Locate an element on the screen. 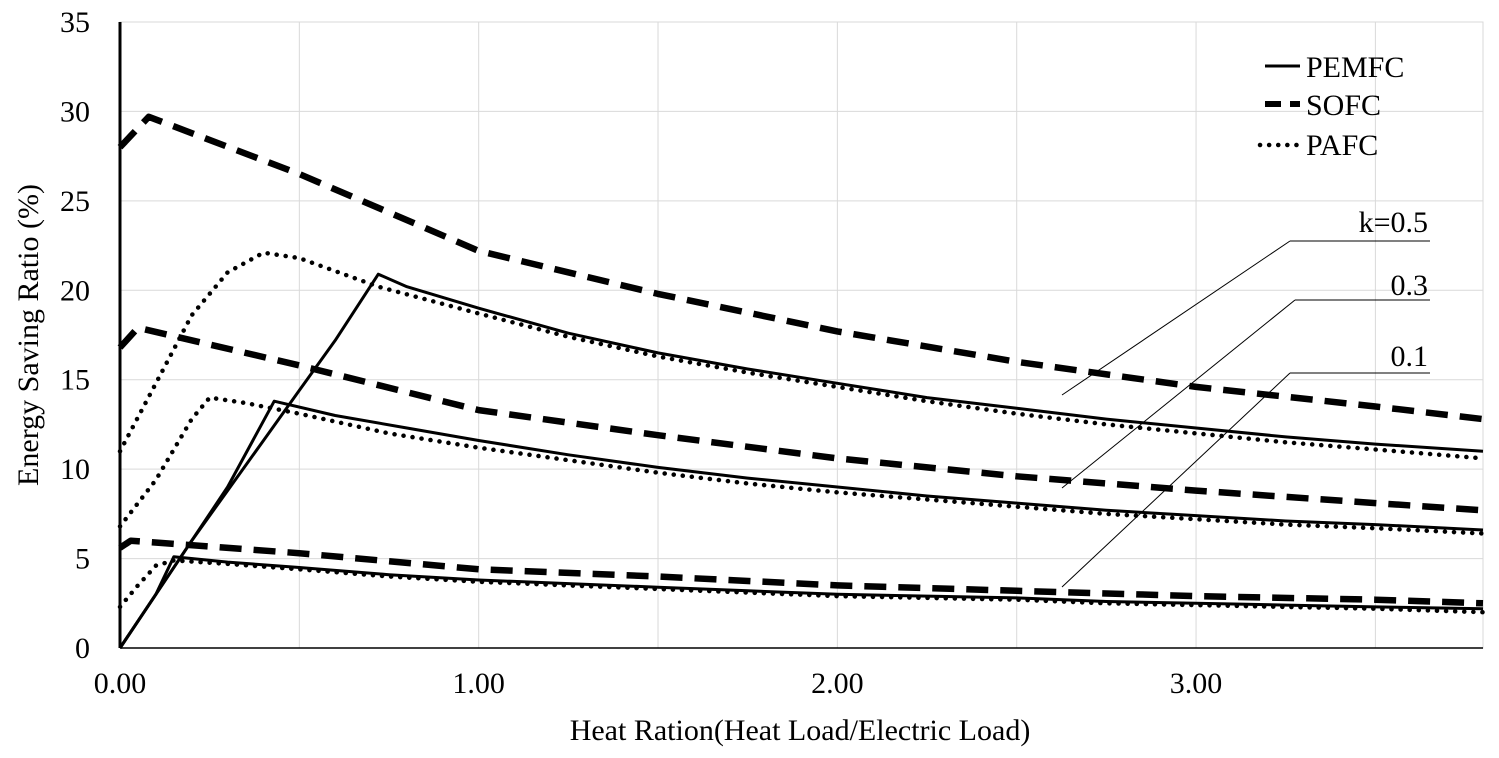 This screenshot has height=758, width=1499. x-tick-label: 3.00 is located at coordinates (1196, 683).